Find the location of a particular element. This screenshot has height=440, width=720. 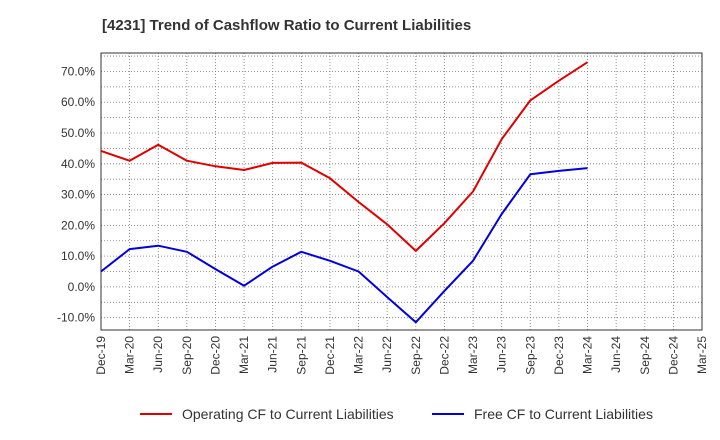

x-tick-label: Sep-24 is located at coordinates (645, 355).